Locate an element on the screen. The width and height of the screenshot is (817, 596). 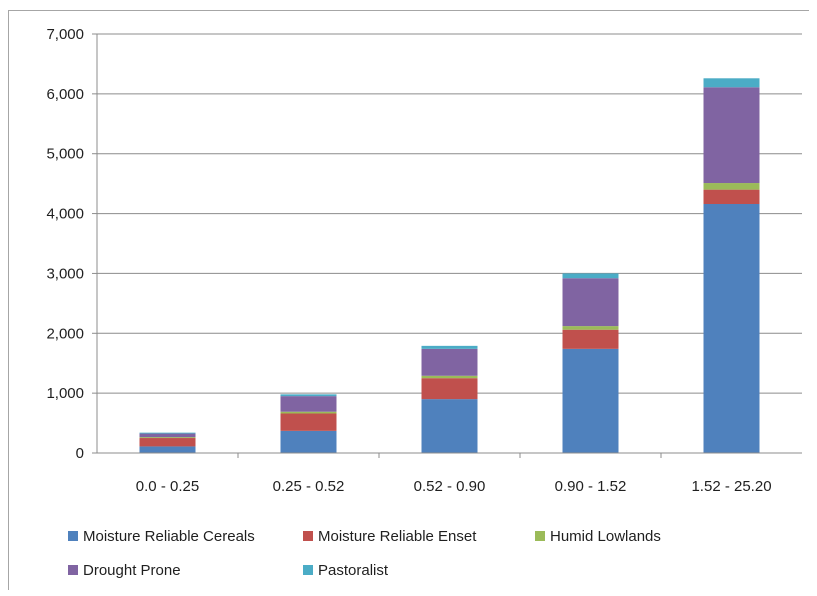
legend-item: Humid Lowlands is located at coordinates (625, 536).